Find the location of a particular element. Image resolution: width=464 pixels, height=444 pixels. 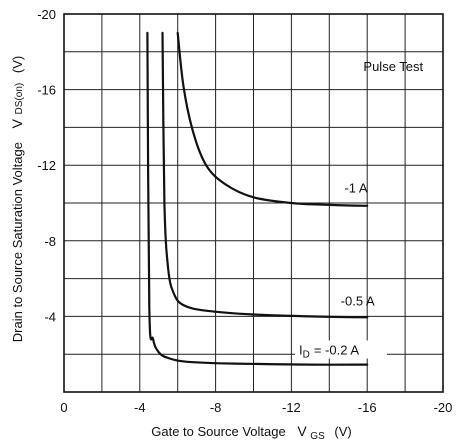

x-tick-label: -12 is located at coordinates (291, 407).